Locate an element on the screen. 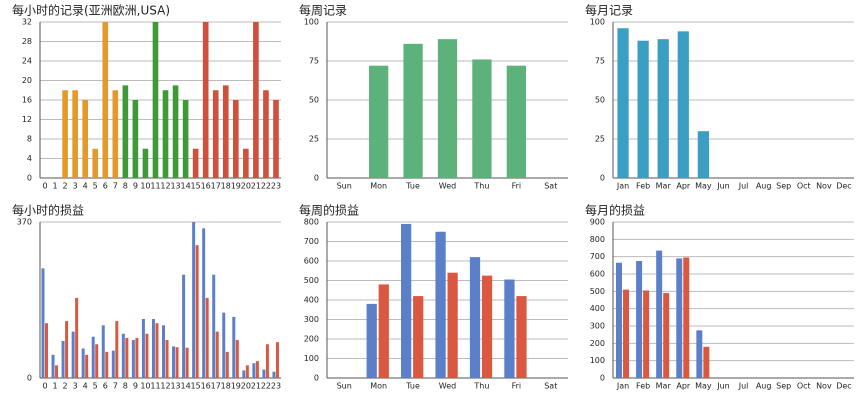  x-tick-label: 20 is located at coordinates (246, 186).